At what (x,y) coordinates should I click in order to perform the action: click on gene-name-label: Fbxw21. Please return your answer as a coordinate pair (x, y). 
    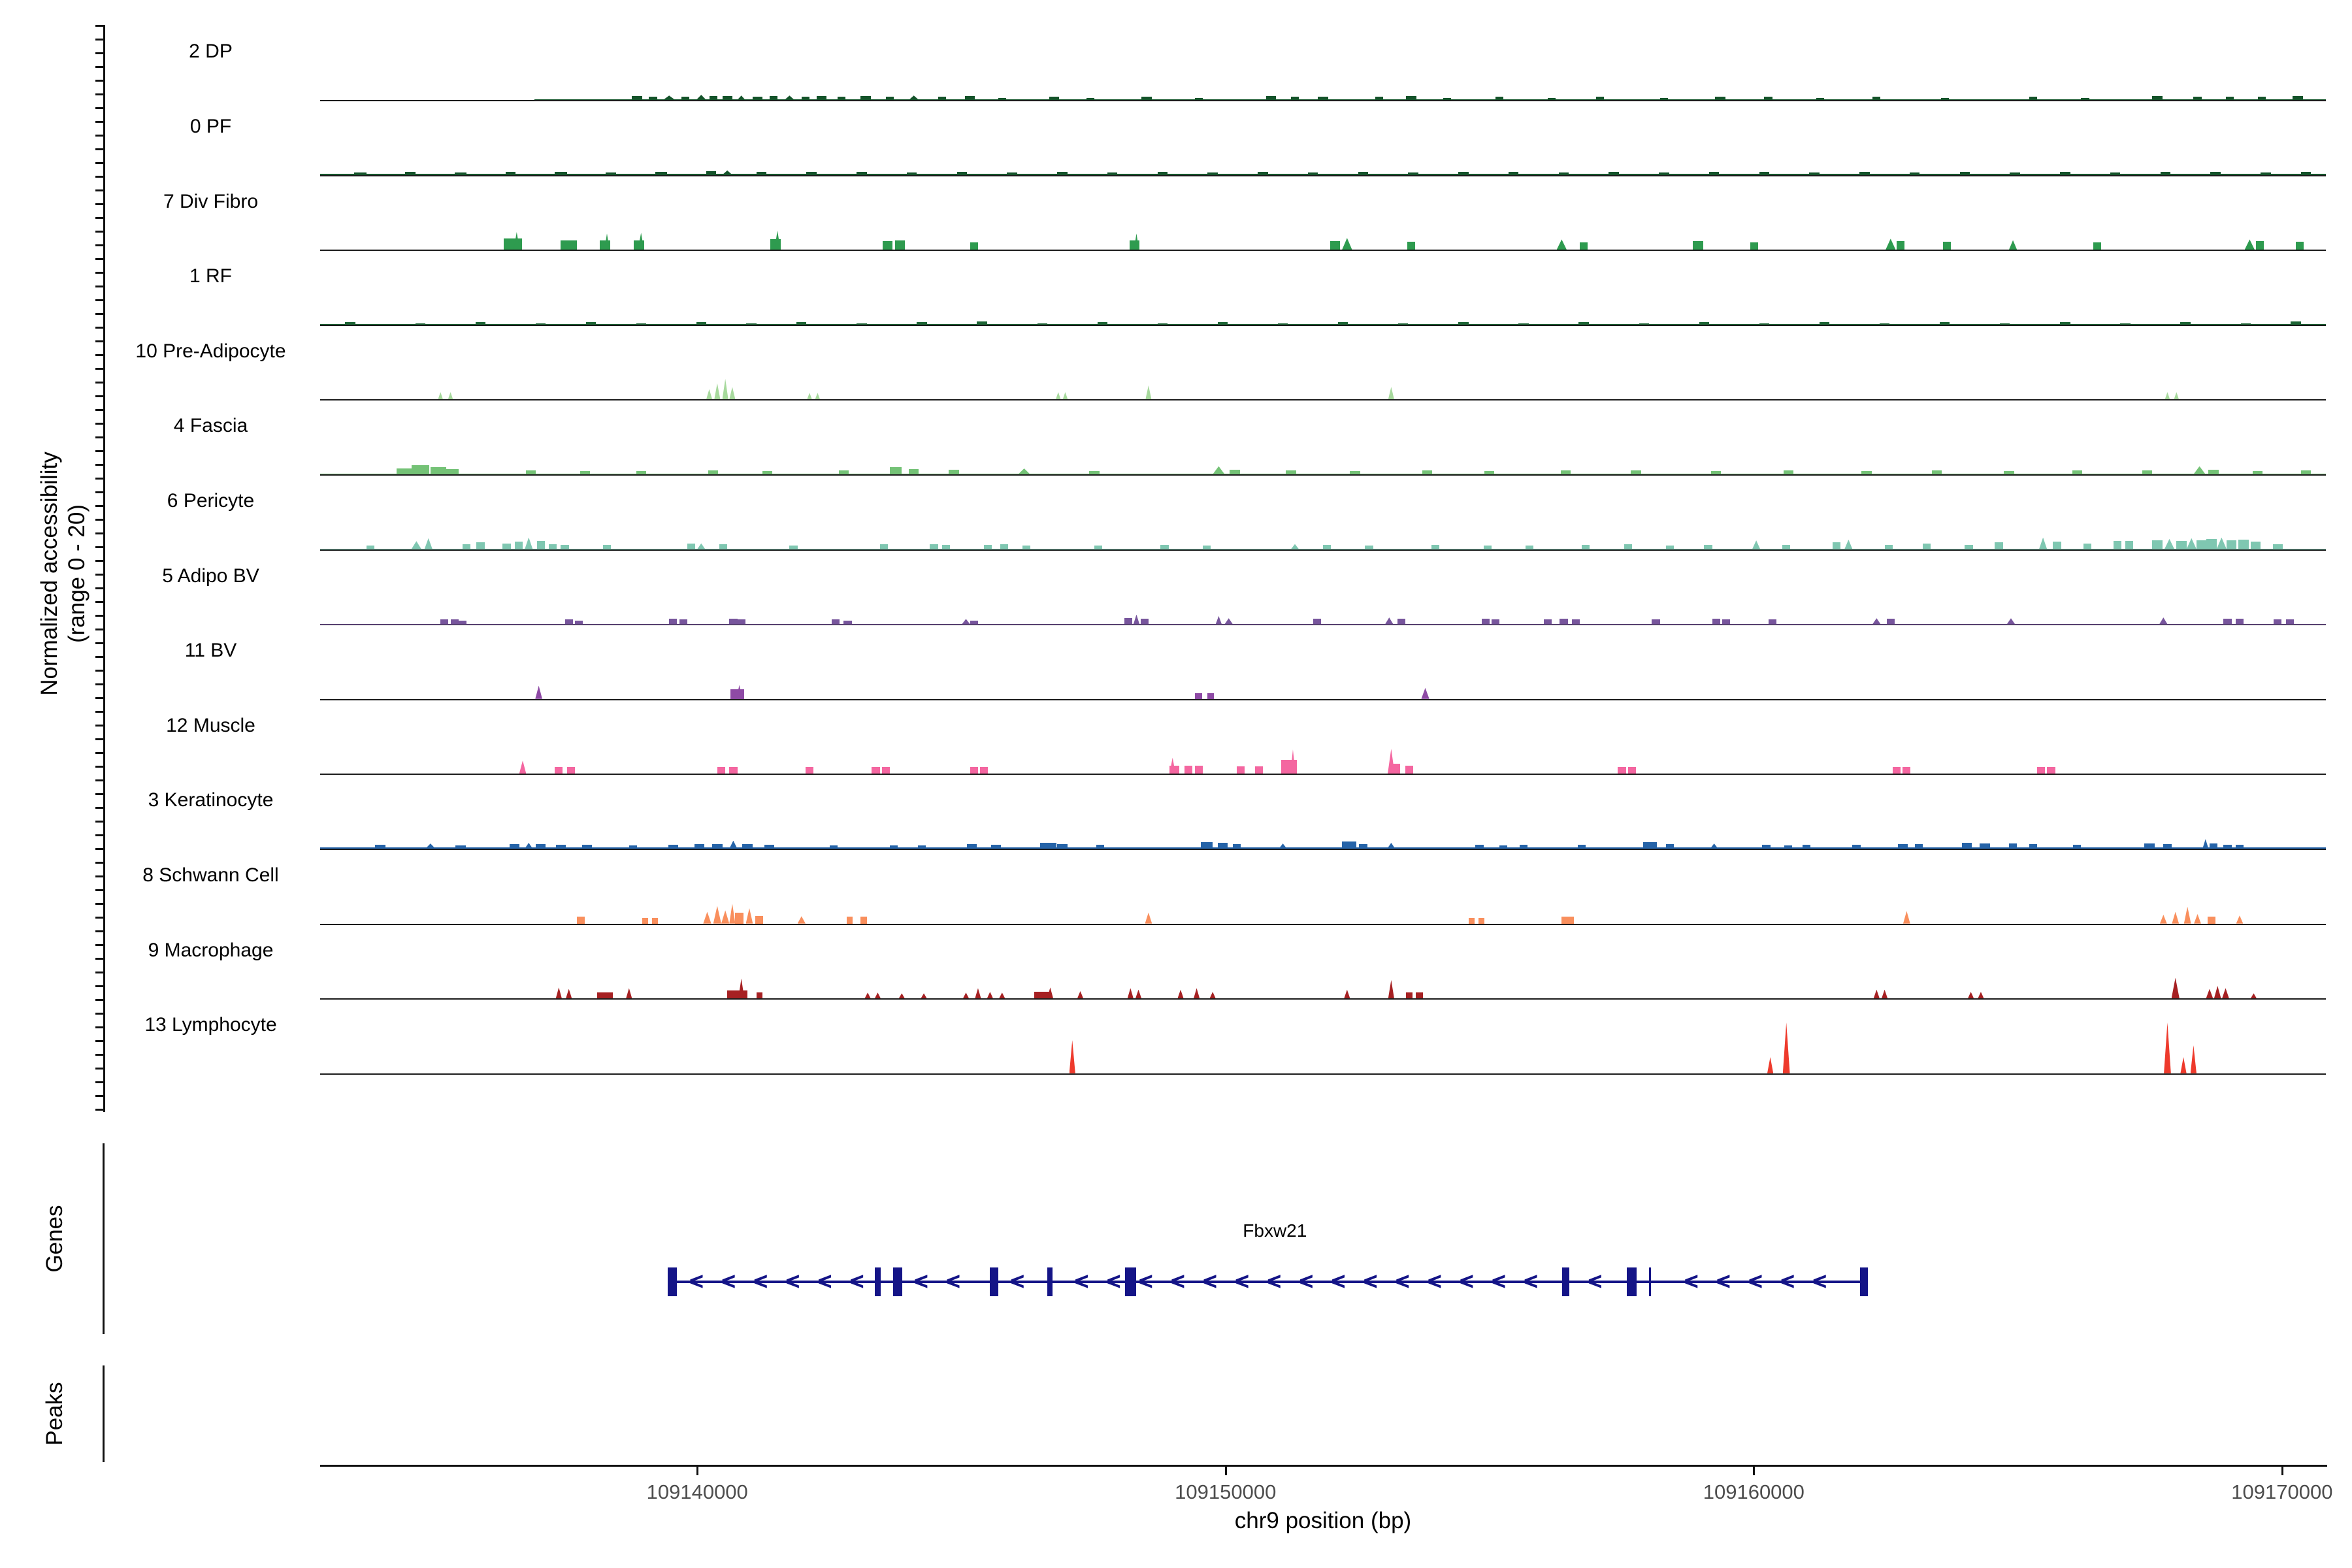
    Looking at the image, I should click on (1275, 1230).